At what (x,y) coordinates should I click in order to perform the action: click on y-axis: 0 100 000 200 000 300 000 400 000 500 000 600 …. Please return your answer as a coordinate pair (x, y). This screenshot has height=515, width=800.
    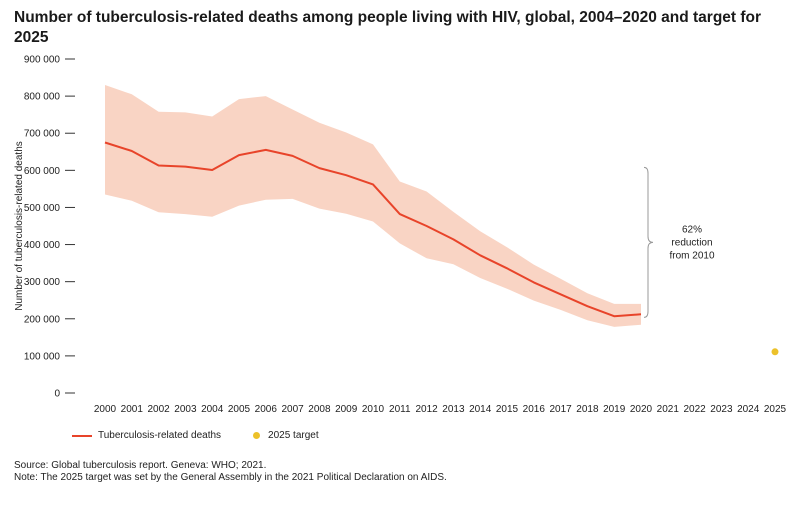
    Looking at the image, I should click on (49, 227).